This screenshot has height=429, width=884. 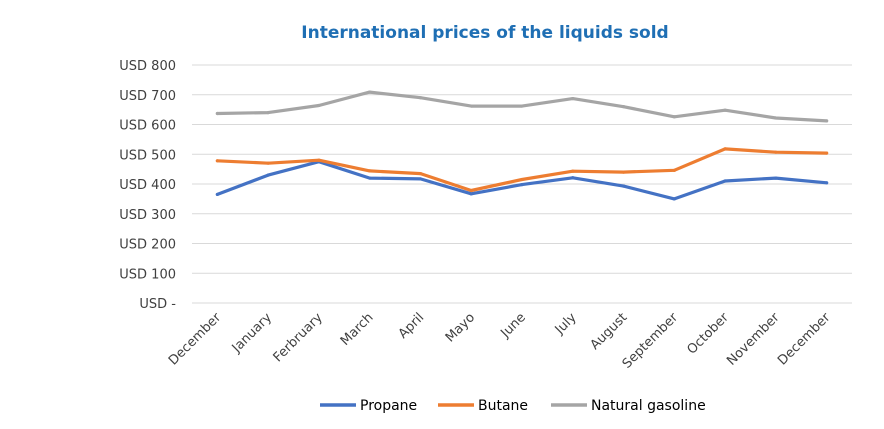 What do you see at coordinates (147, 155) in the screenshot?
I see `y-tick-label: USD 500` at bounding box center [147, 155].